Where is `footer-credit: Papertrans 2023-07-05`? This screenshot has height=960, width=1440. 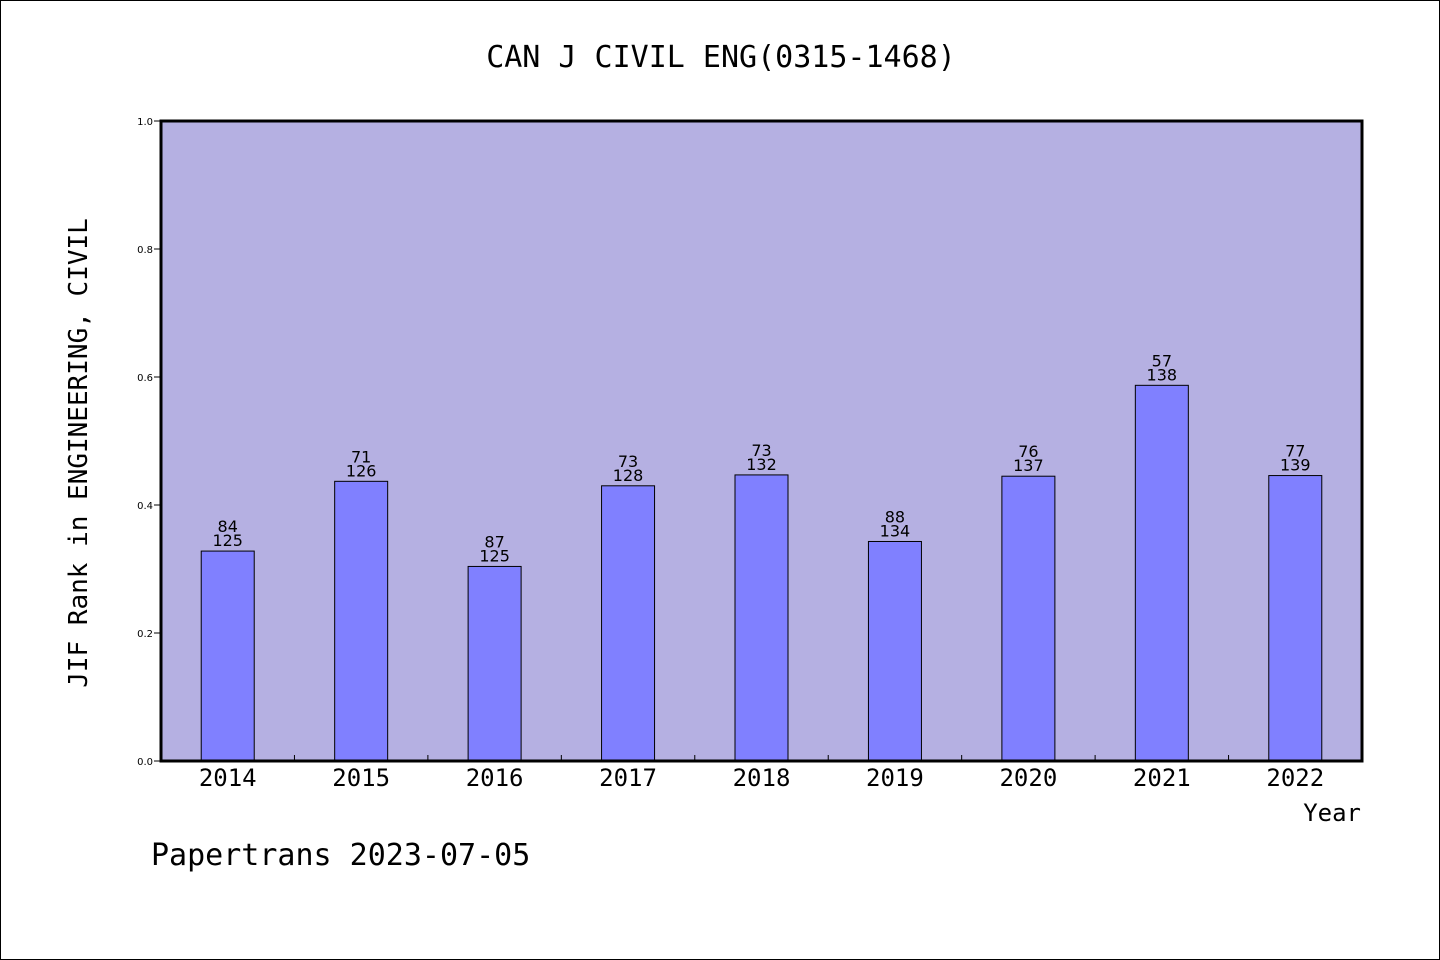 footer-credit: Papertrans 2023-07-05 is located at coordinates (340, 855).